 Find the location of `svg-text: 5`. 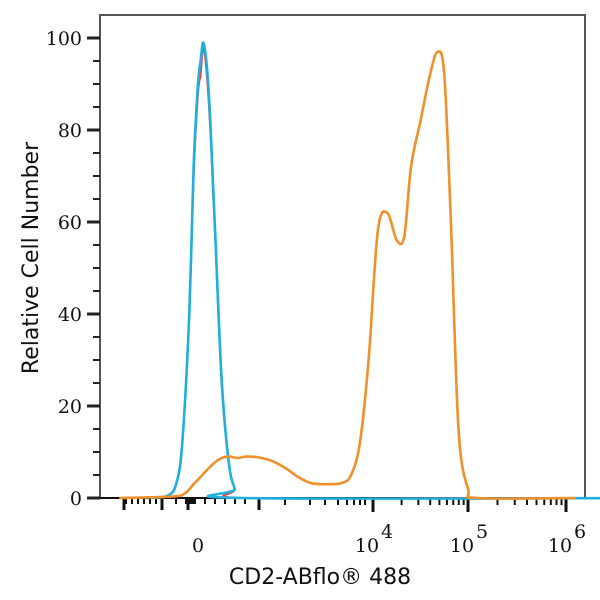

svg-text: 5 is located at coordinates (482, 532).